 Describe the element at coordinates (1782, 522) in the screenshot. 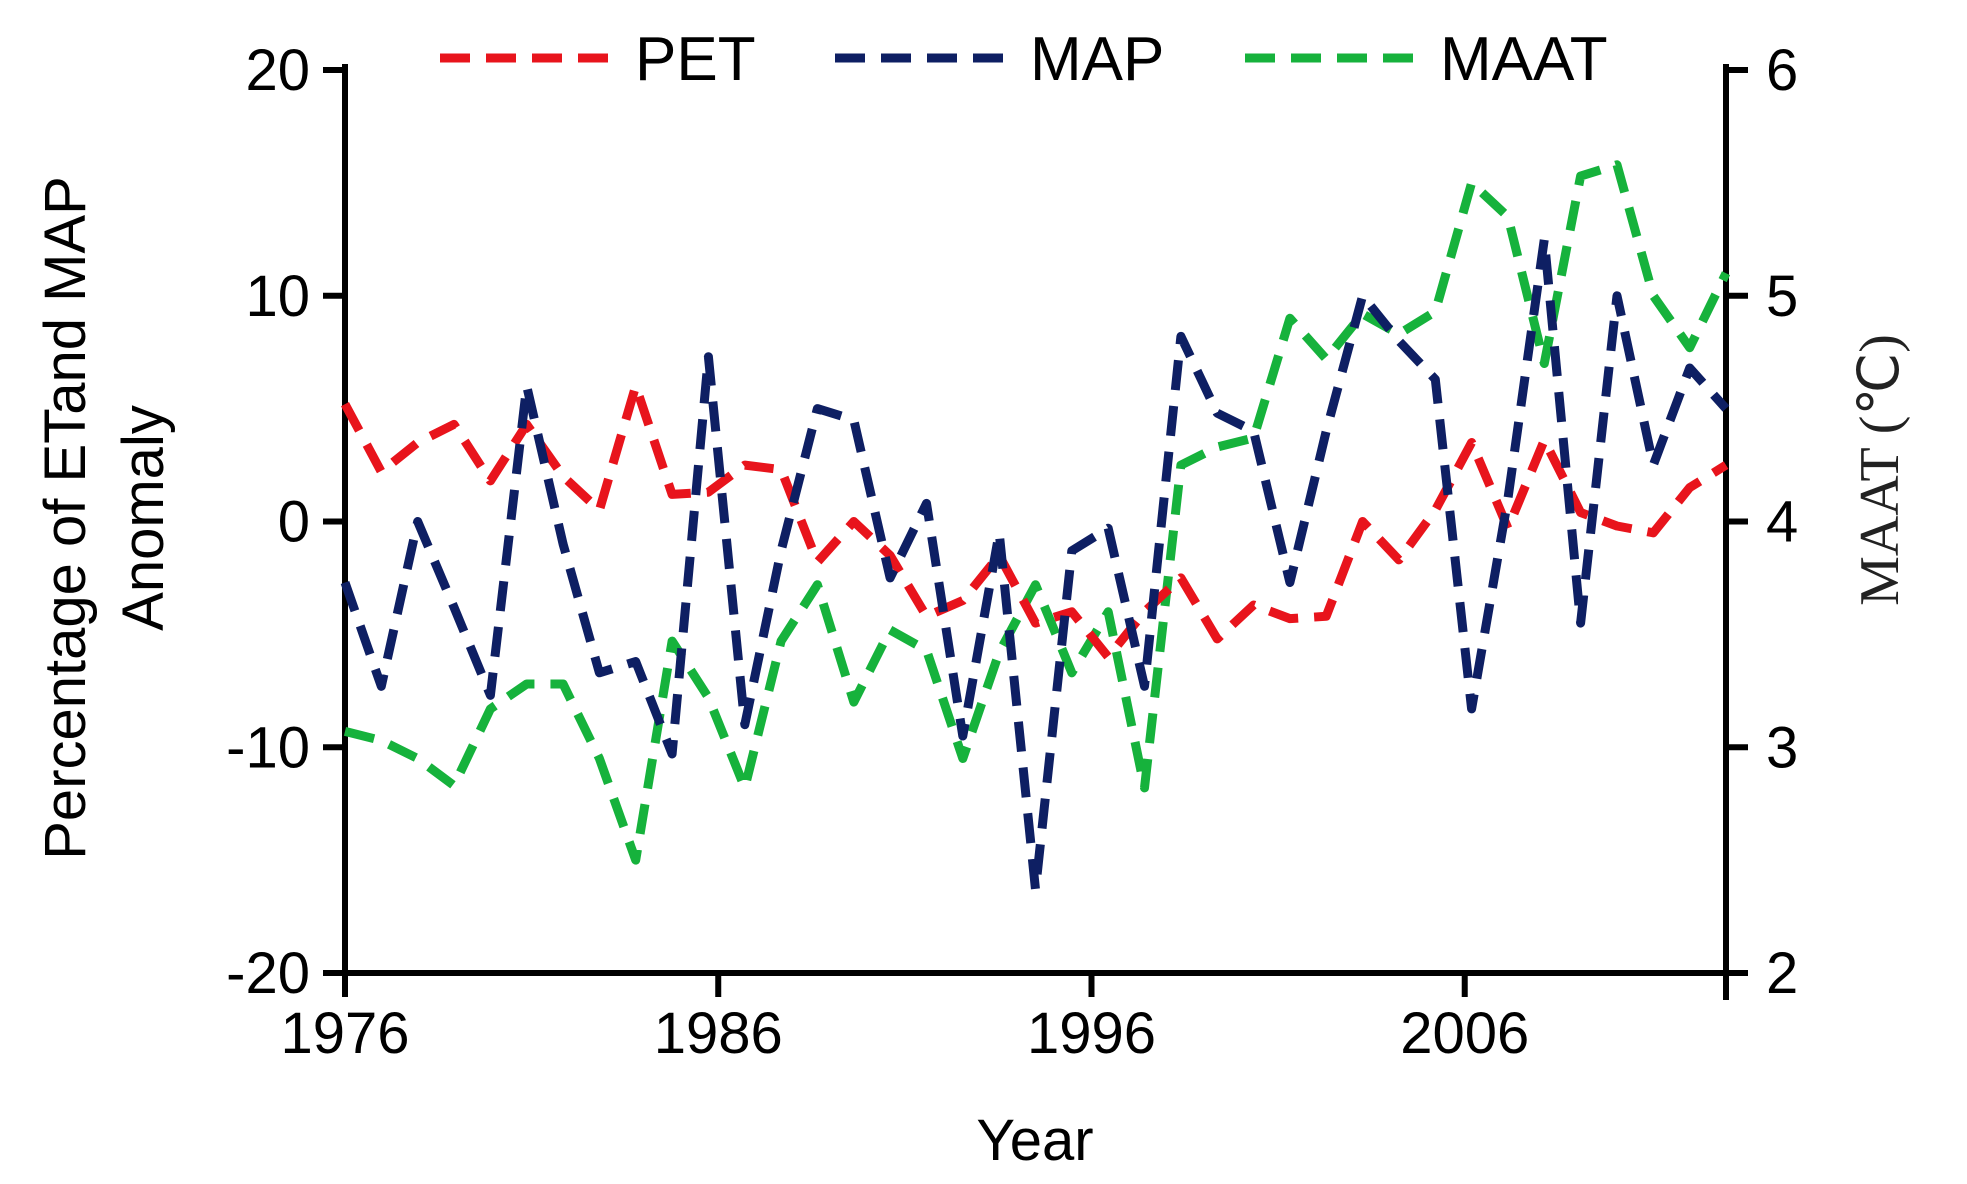

I see `y2-tick-label: 4` at that location.